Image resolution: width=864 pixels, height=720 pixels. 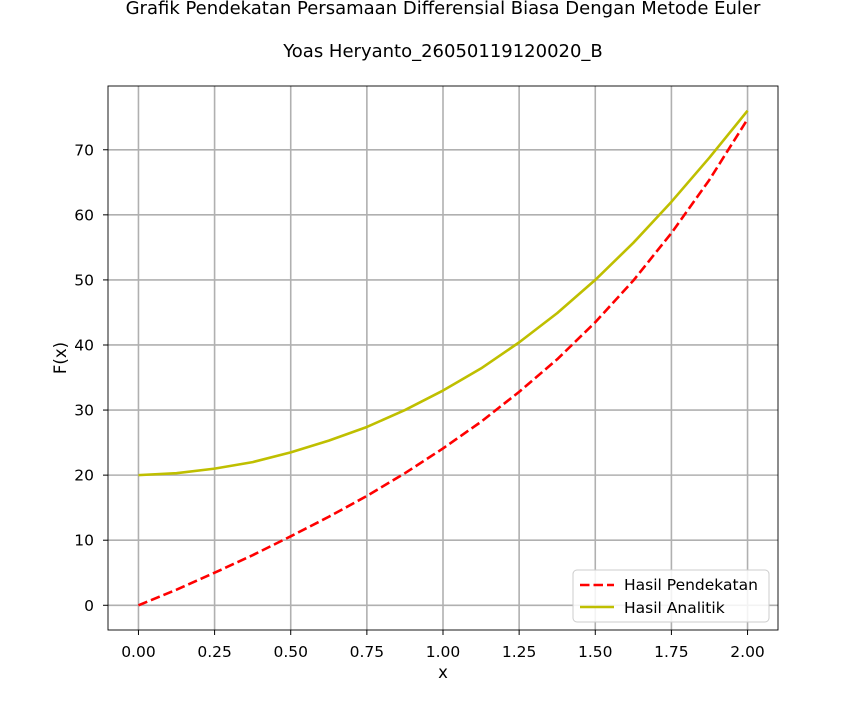 I want to click on x-tick-label: 2.00, so click(x=747, y=652).